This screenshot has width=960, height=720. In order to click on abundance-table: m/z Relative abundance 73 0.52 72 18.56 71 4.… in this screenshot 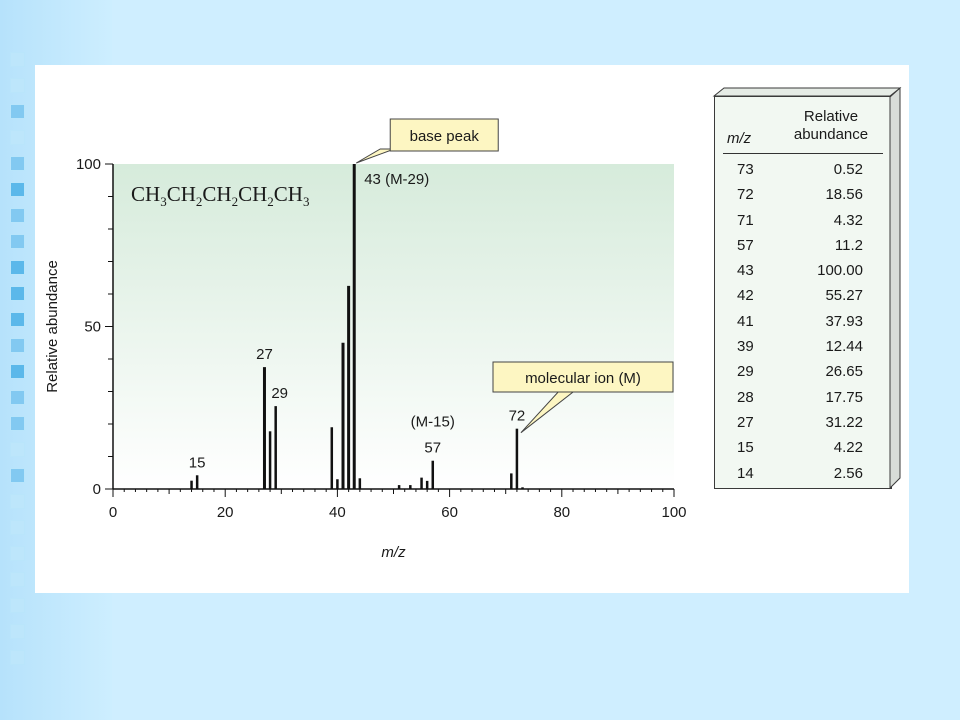, I will do `click(803, 292)`.